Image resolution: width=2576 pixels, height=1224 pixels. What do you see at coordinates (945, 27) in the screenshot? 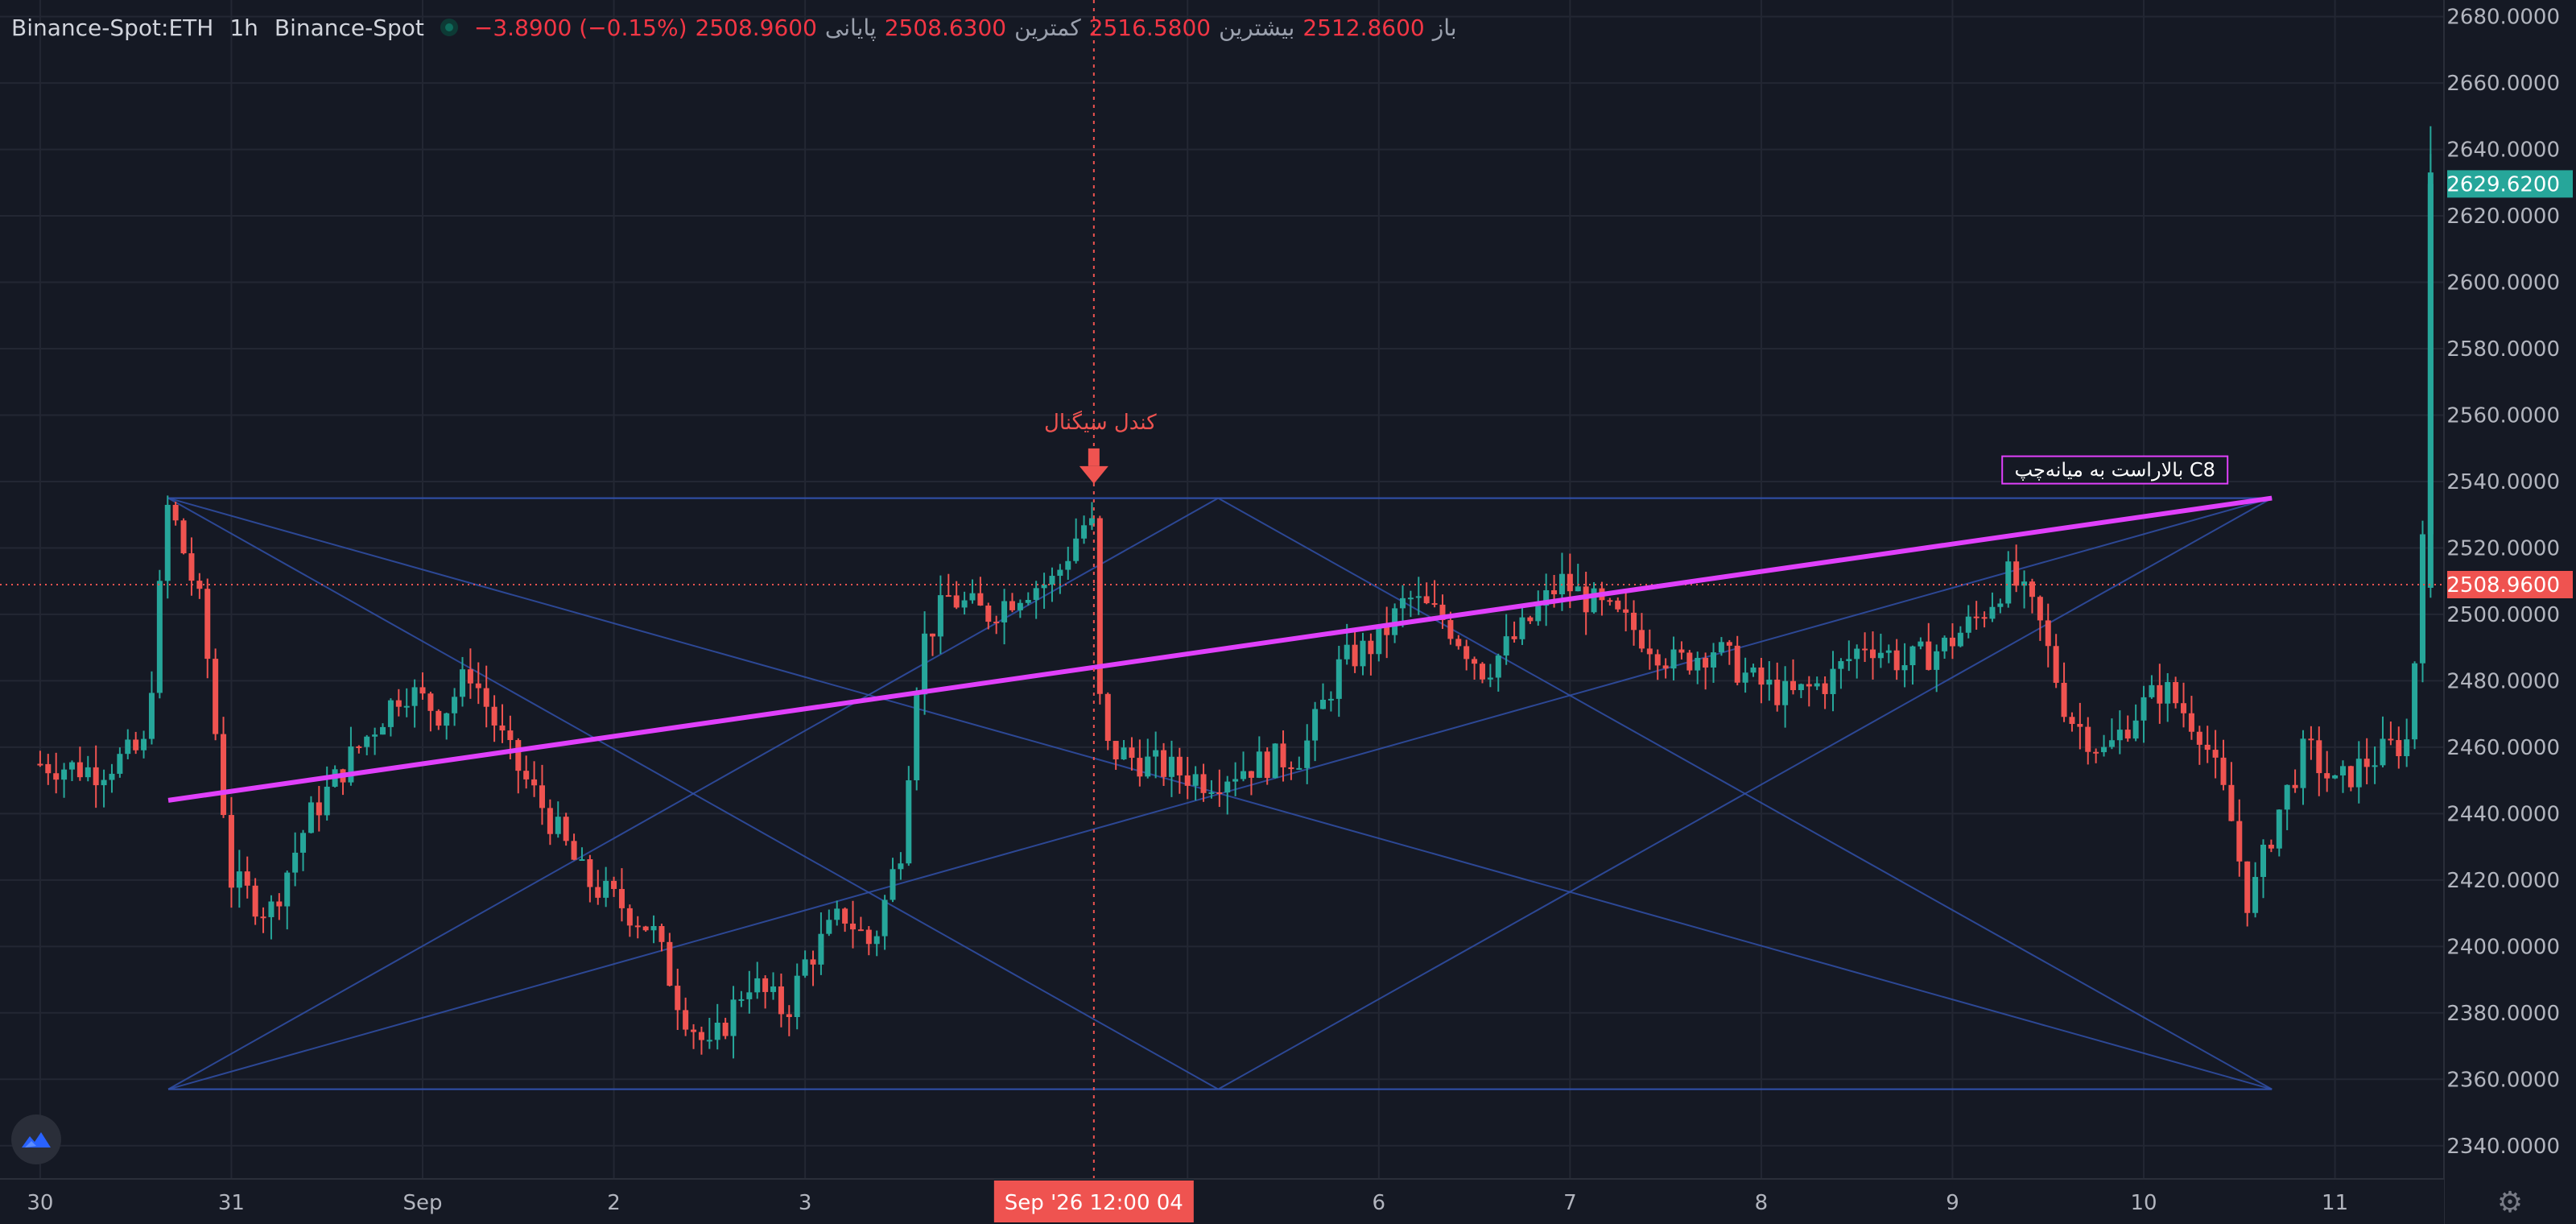
I see `low-value: 2508.6300` at bounding box center [945, 27].